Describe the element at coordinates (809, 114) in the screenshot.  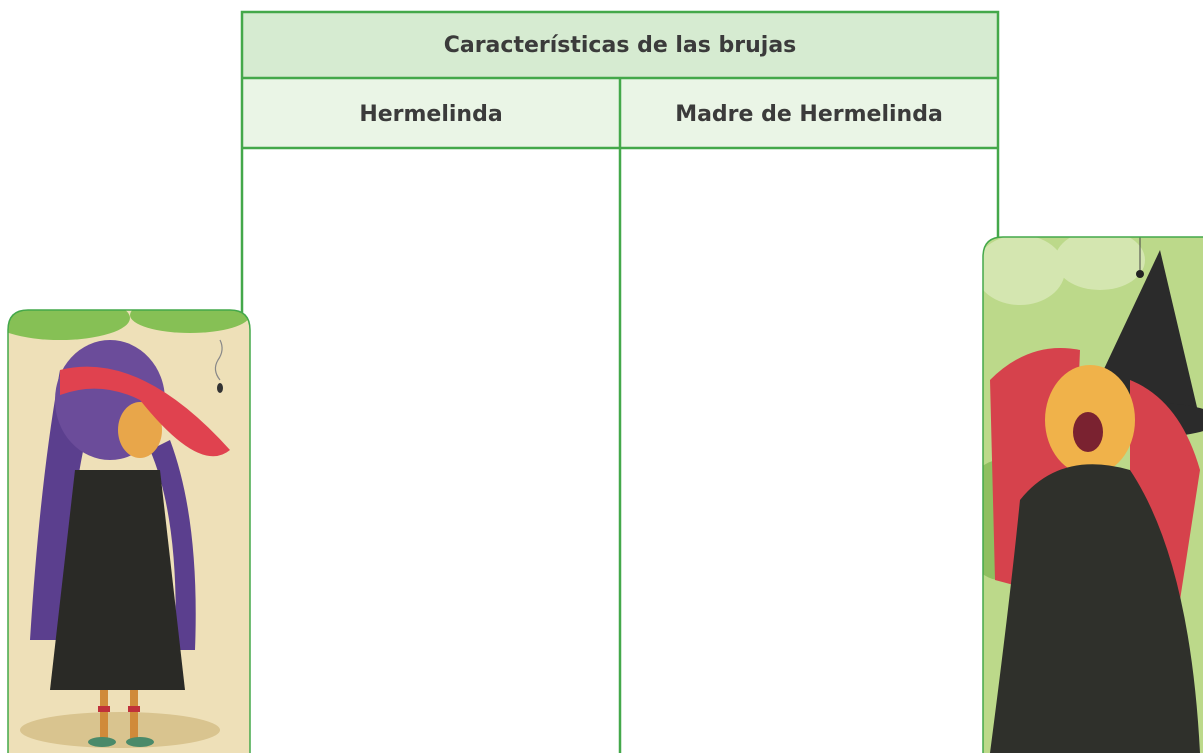
I see `column-header: Madre de Hermelinda` at that location.